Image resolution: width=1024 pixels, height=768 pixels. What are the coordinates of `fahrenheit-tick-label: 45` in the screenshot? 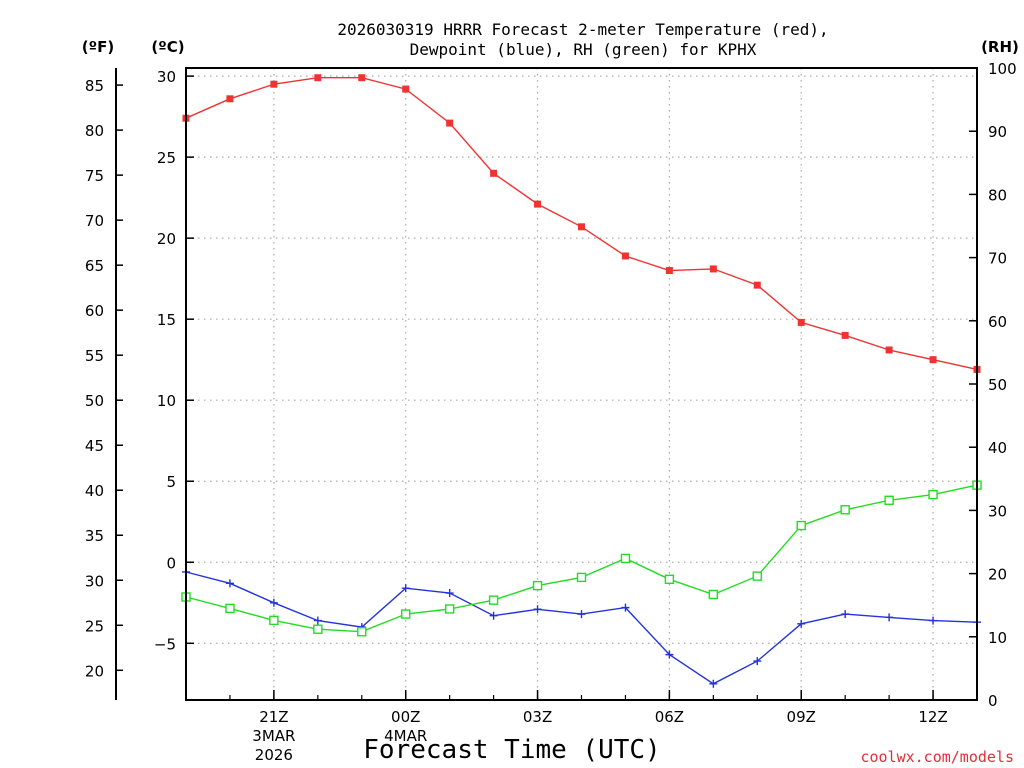 It's located at (94, 446).